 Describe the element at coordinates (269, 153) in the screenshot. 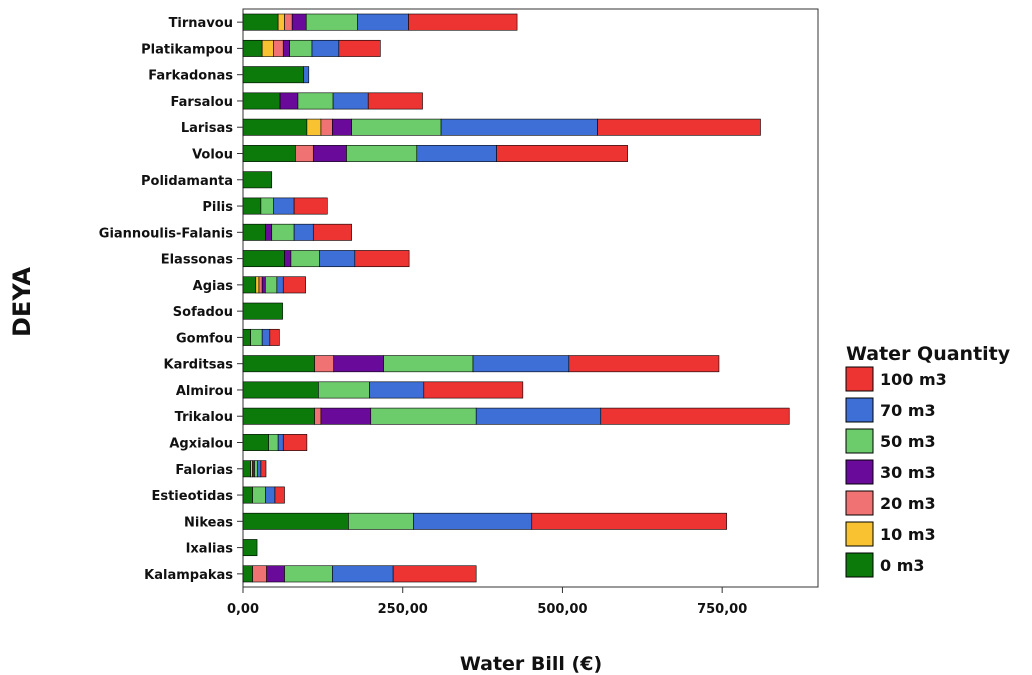

I see `bar-segment-volou-0-m3` at that location.